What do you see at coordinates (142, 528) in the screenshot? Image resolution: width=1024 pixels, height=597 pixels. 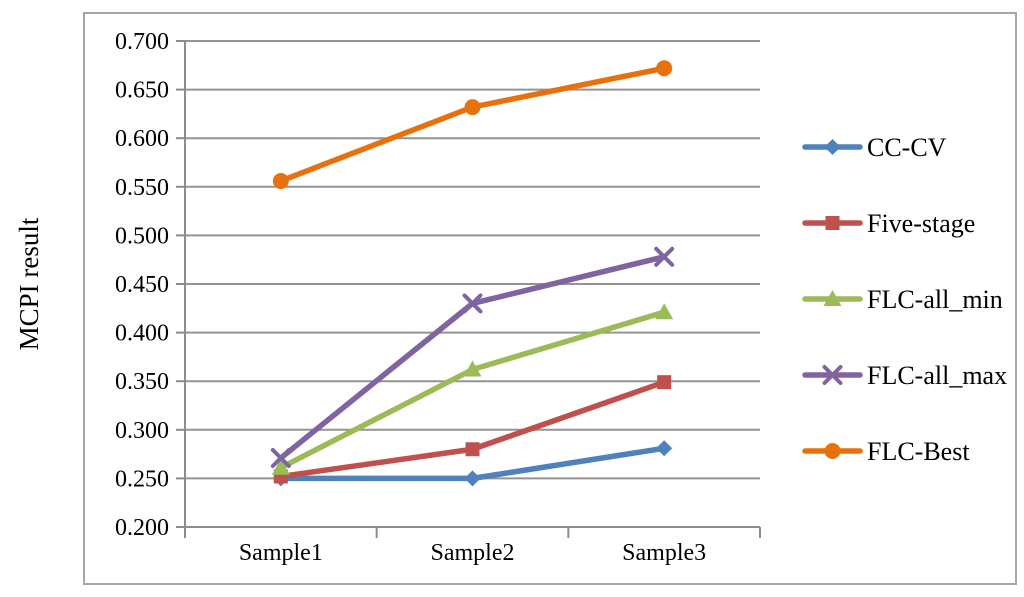 I see `y-tick-label: 0.200` at bounding box center [142, 528].